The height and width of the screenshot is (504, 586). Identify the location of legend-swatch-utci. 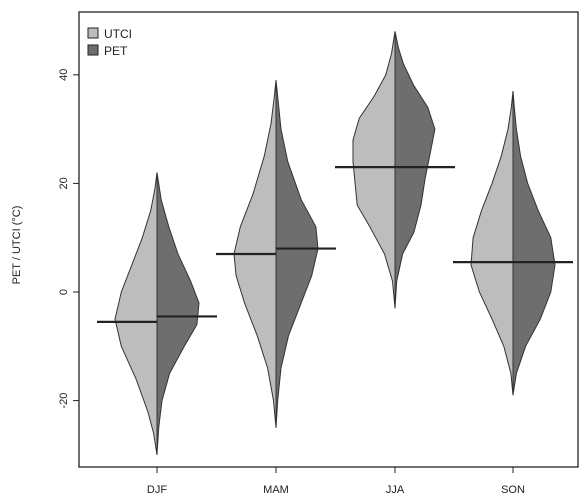
(93, 33).